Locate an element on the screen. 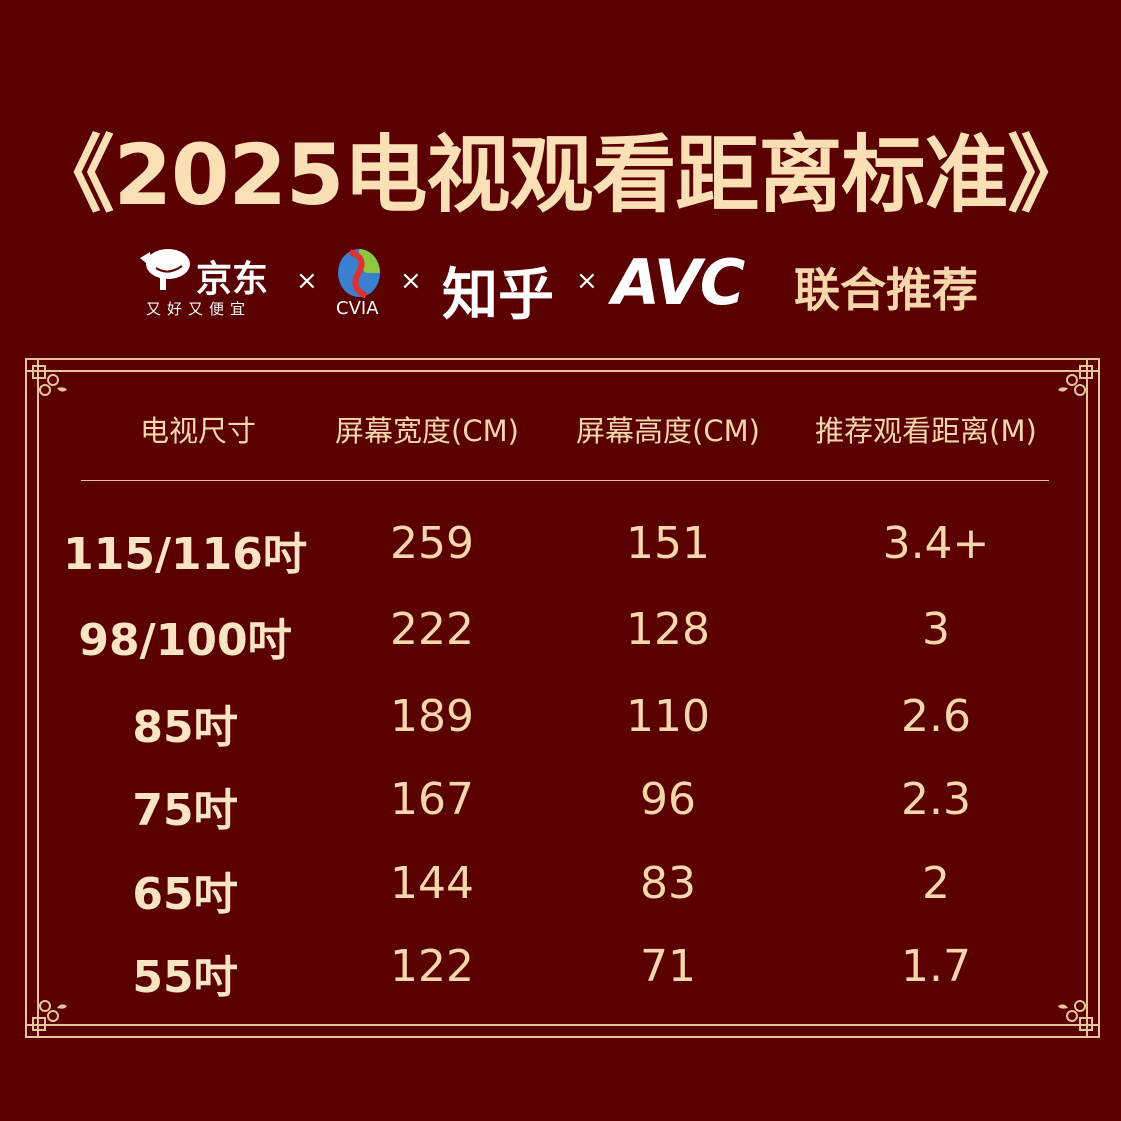 The height and width of the screenshot is (1121, 1121). header-tv-size: 电视尺寸 is located at coordinates (198, 431).